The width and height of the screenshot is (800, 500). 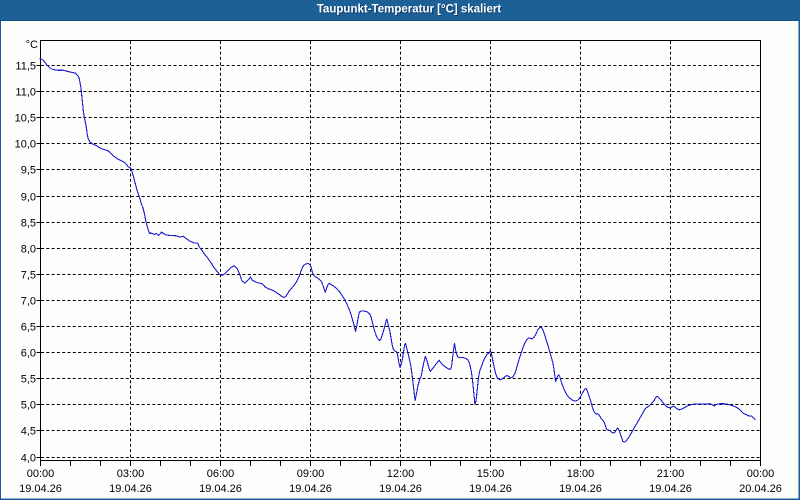 What do you see at coordinates (28, 276) in the screenshot?
I see `svg-text: 7,5` at bounding box center [28, 276].